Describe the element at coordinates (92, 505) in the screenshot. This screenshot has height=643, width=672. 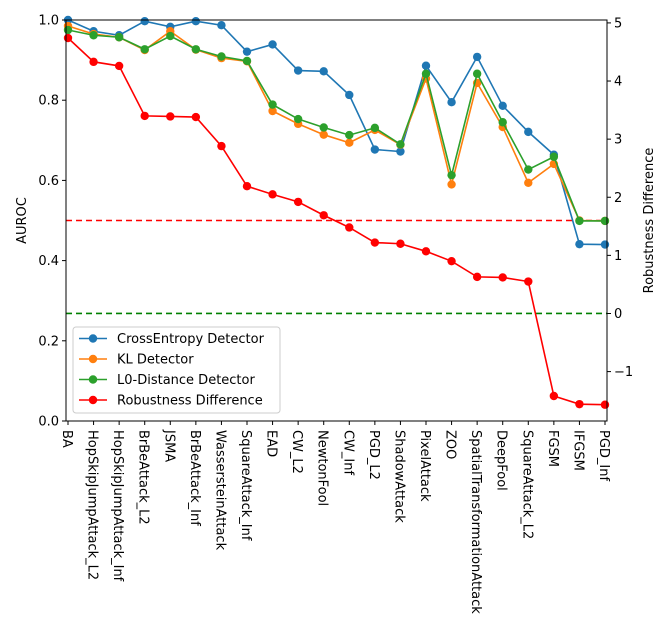
I see `x-tick-label: HopSkipJumpAttack_L2` at that location.